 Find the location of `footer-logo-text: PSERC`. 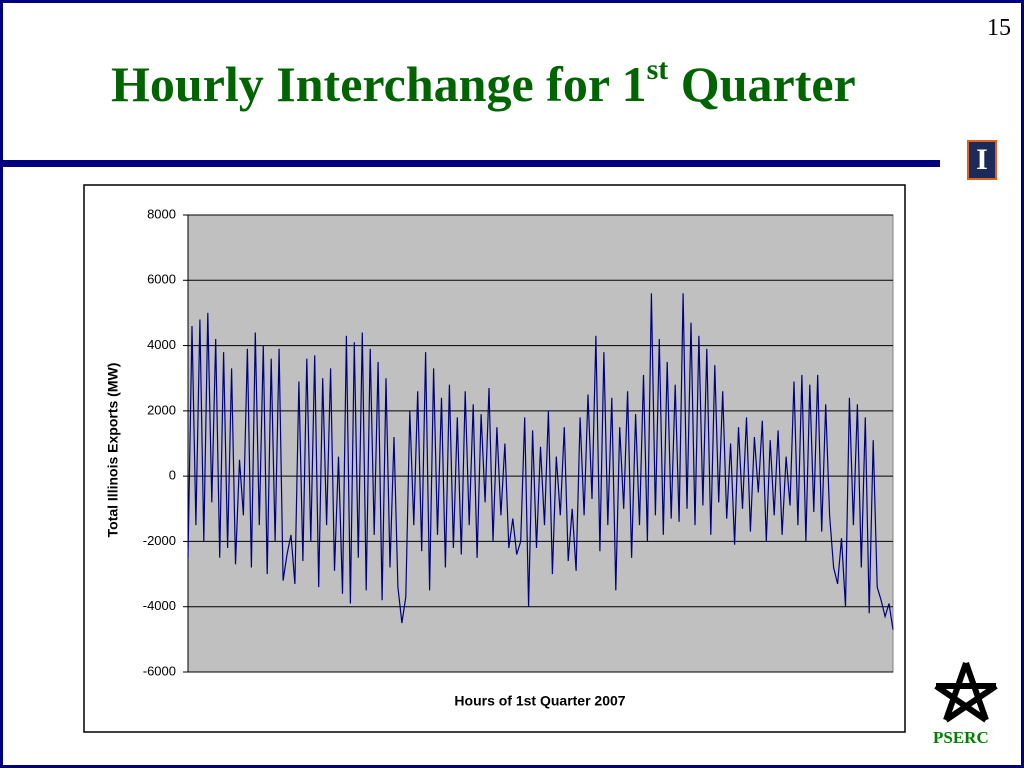

footer-logo-text: PSERC is located at coordinates (961, 737).